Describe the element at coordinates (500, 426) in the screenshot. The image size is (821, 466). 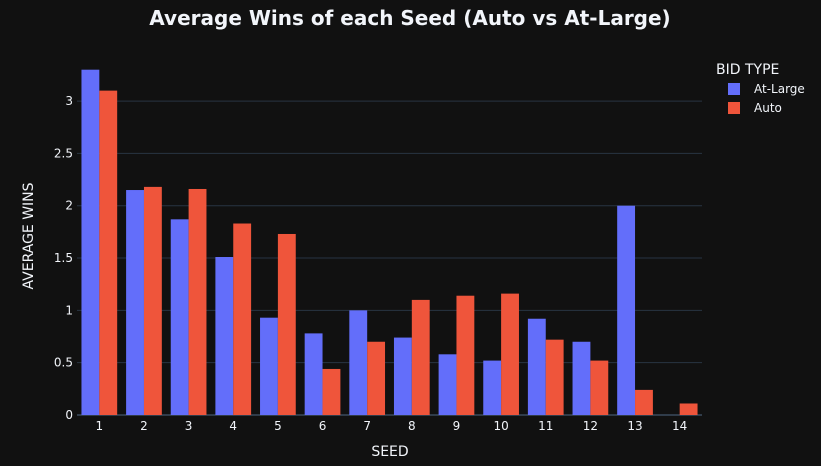
I see `x-tick-label: 10` at that location.